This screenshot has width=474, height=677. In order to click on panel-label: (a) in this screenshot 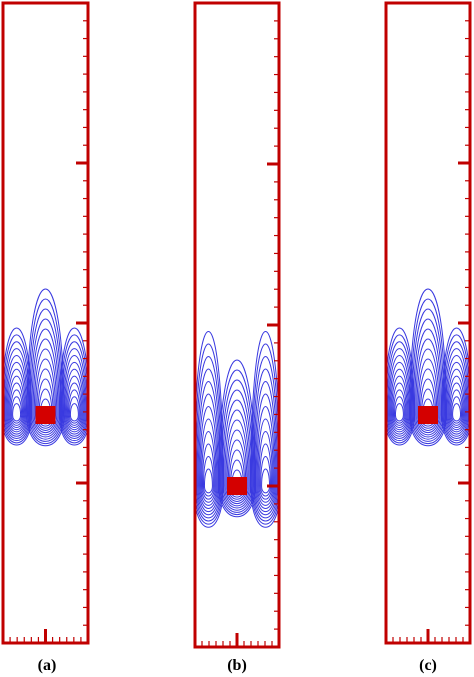, I will do `click(47, 665)`.